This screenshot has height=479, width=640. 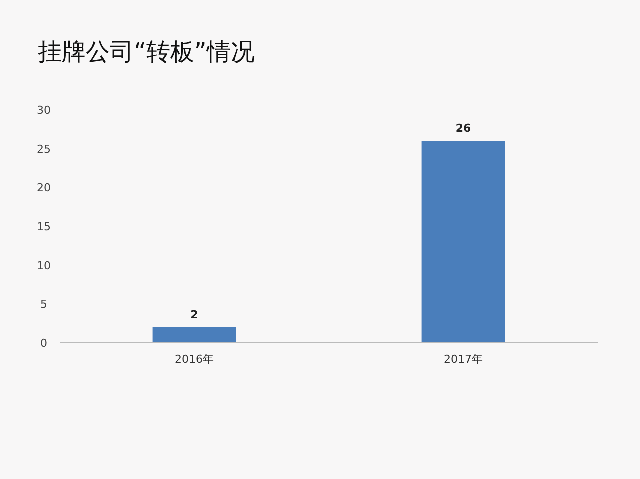 I want to click on x-tick-label: 2016年, so click(x=194, y=359).